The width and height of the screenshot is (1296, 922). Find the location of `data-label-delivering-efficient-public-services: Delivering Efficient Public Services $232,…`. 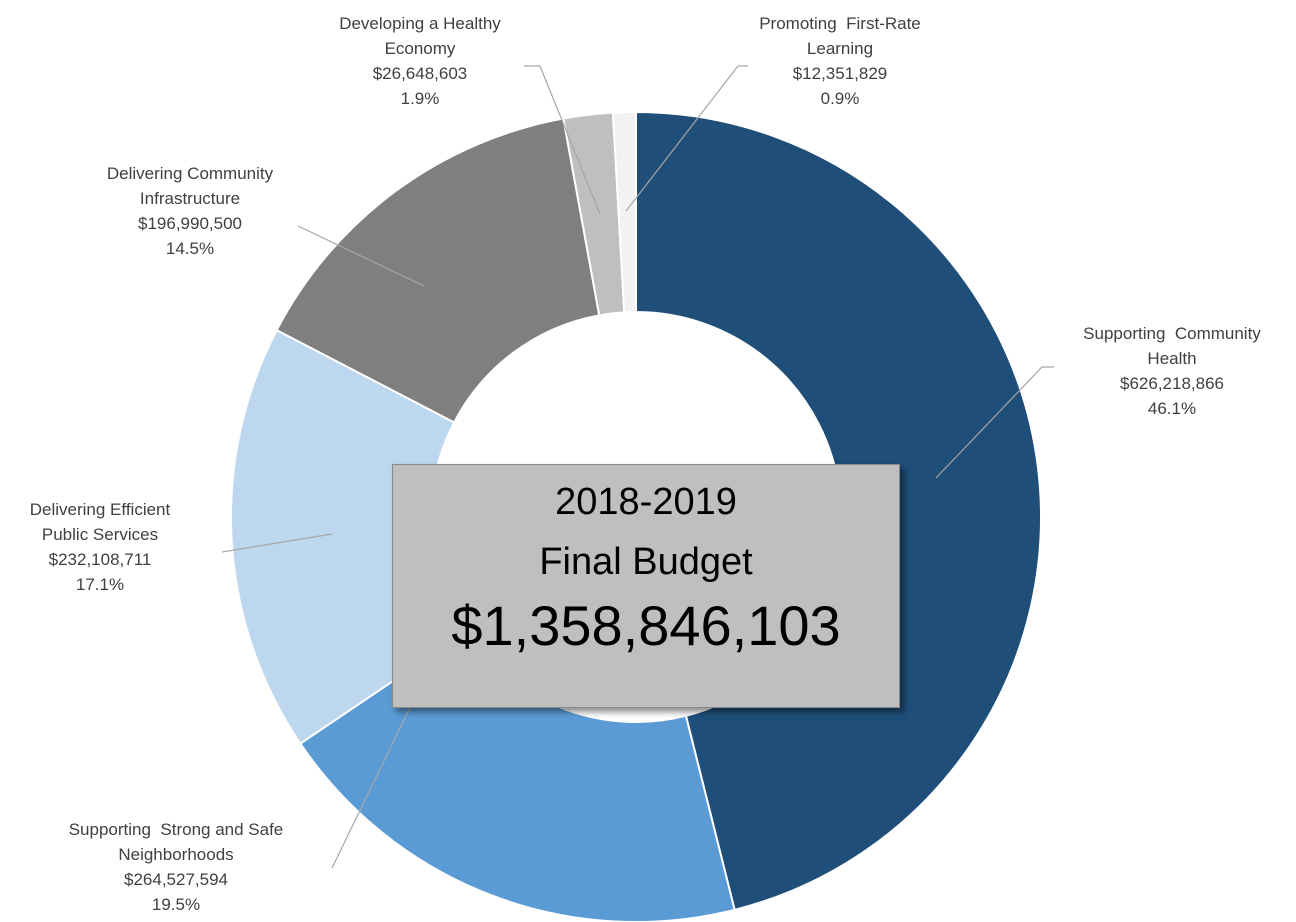

data-label-delivering-efficient-public-services: Delivering Efficient Public Services $232,… is located at coordinates (100, 547).